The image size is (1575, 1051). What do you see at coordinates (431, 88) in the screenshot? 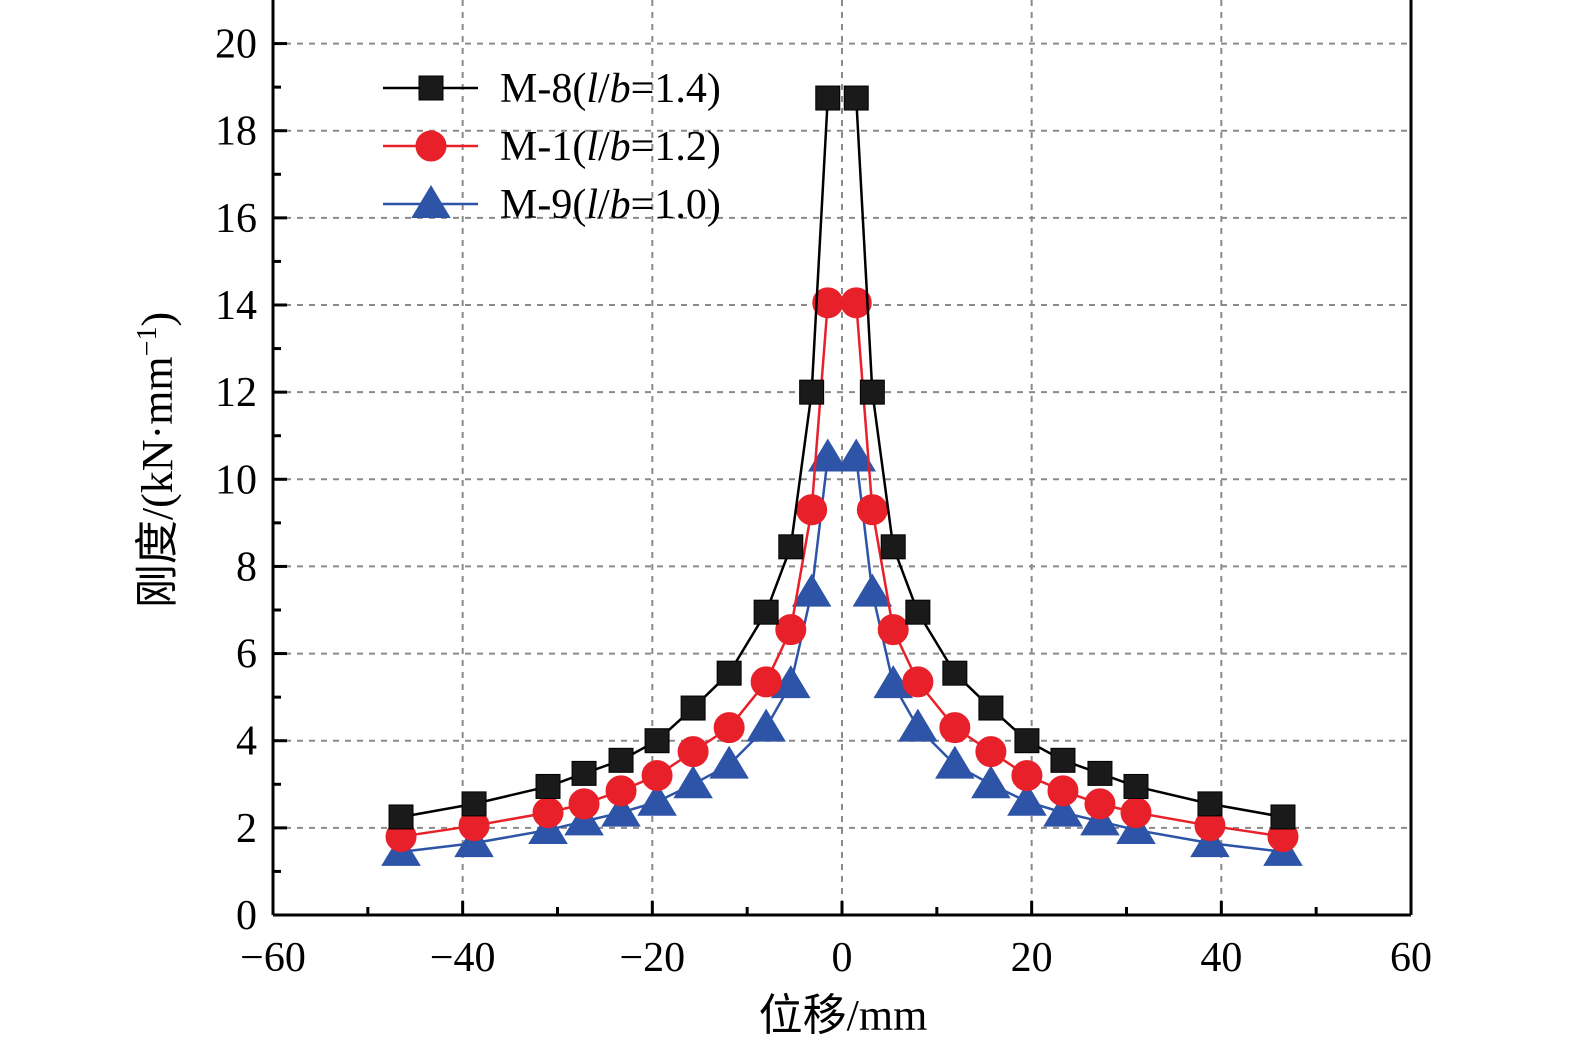
I see `legend-marker-square` at bounding box center [431, 88].